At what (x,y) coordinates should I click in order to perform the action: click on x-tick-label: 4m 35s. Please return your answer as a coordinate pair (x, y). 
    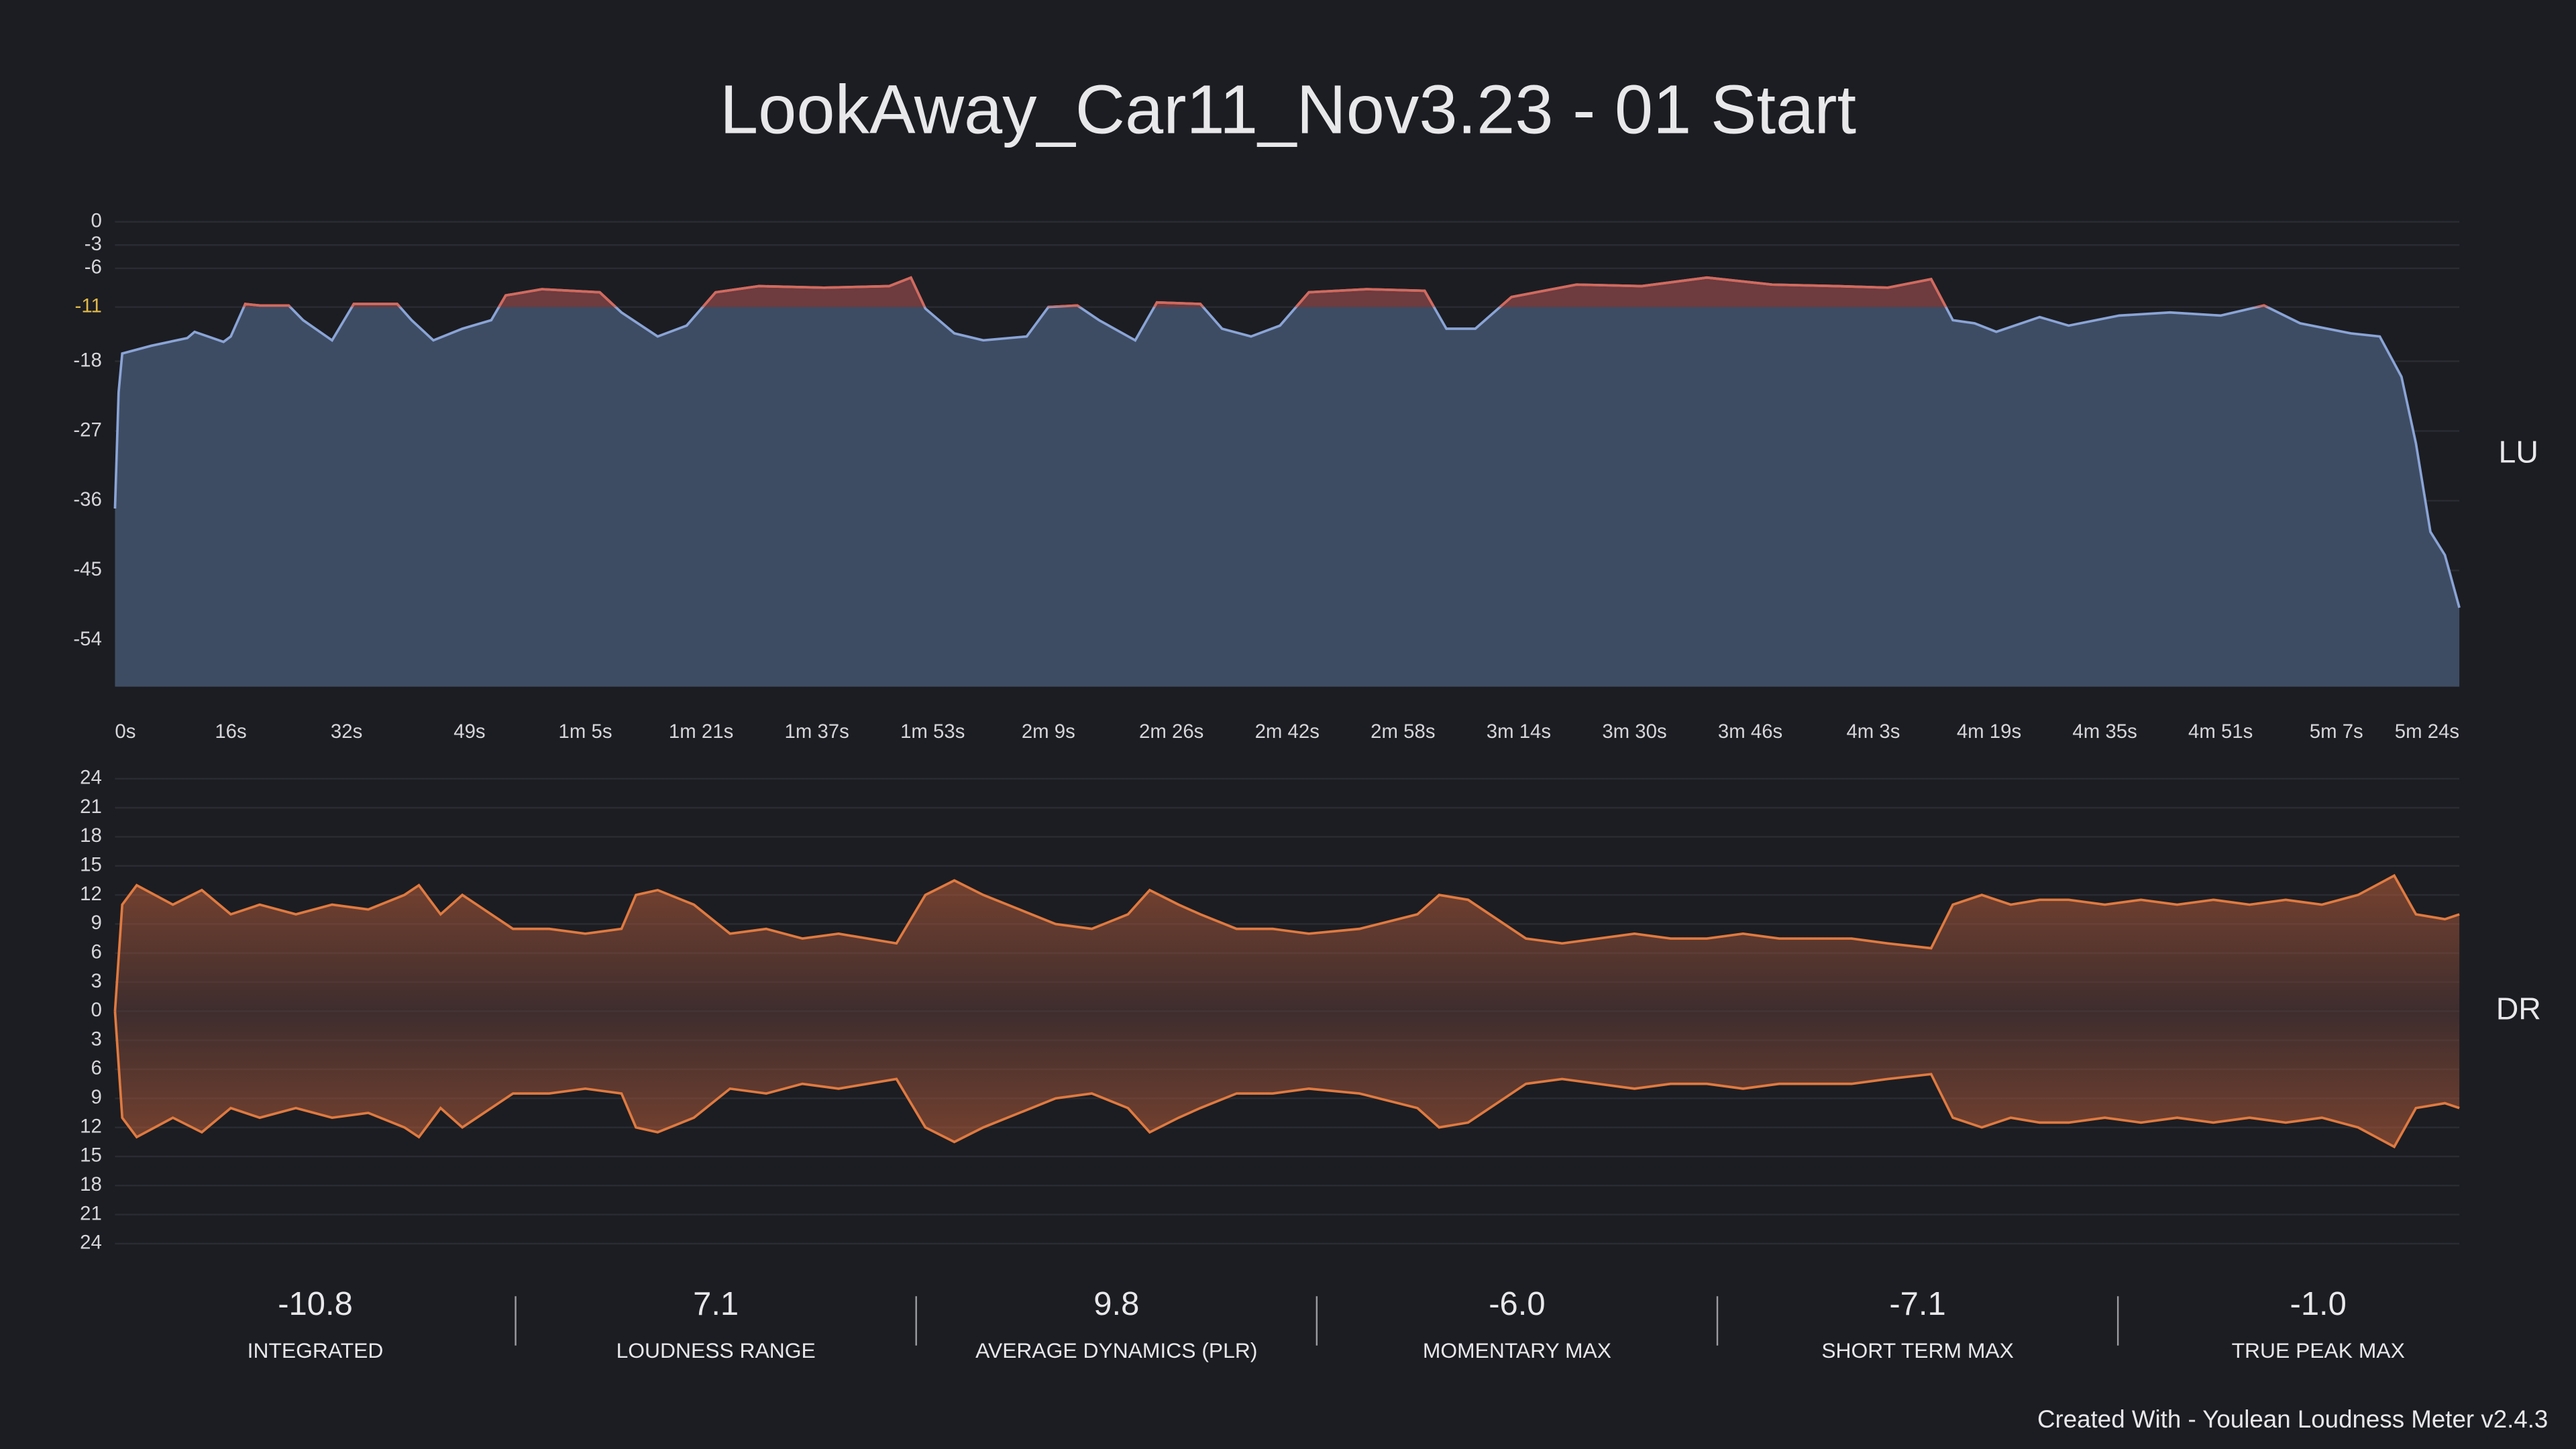
    Looking at the image, I should click on (2104, 731).